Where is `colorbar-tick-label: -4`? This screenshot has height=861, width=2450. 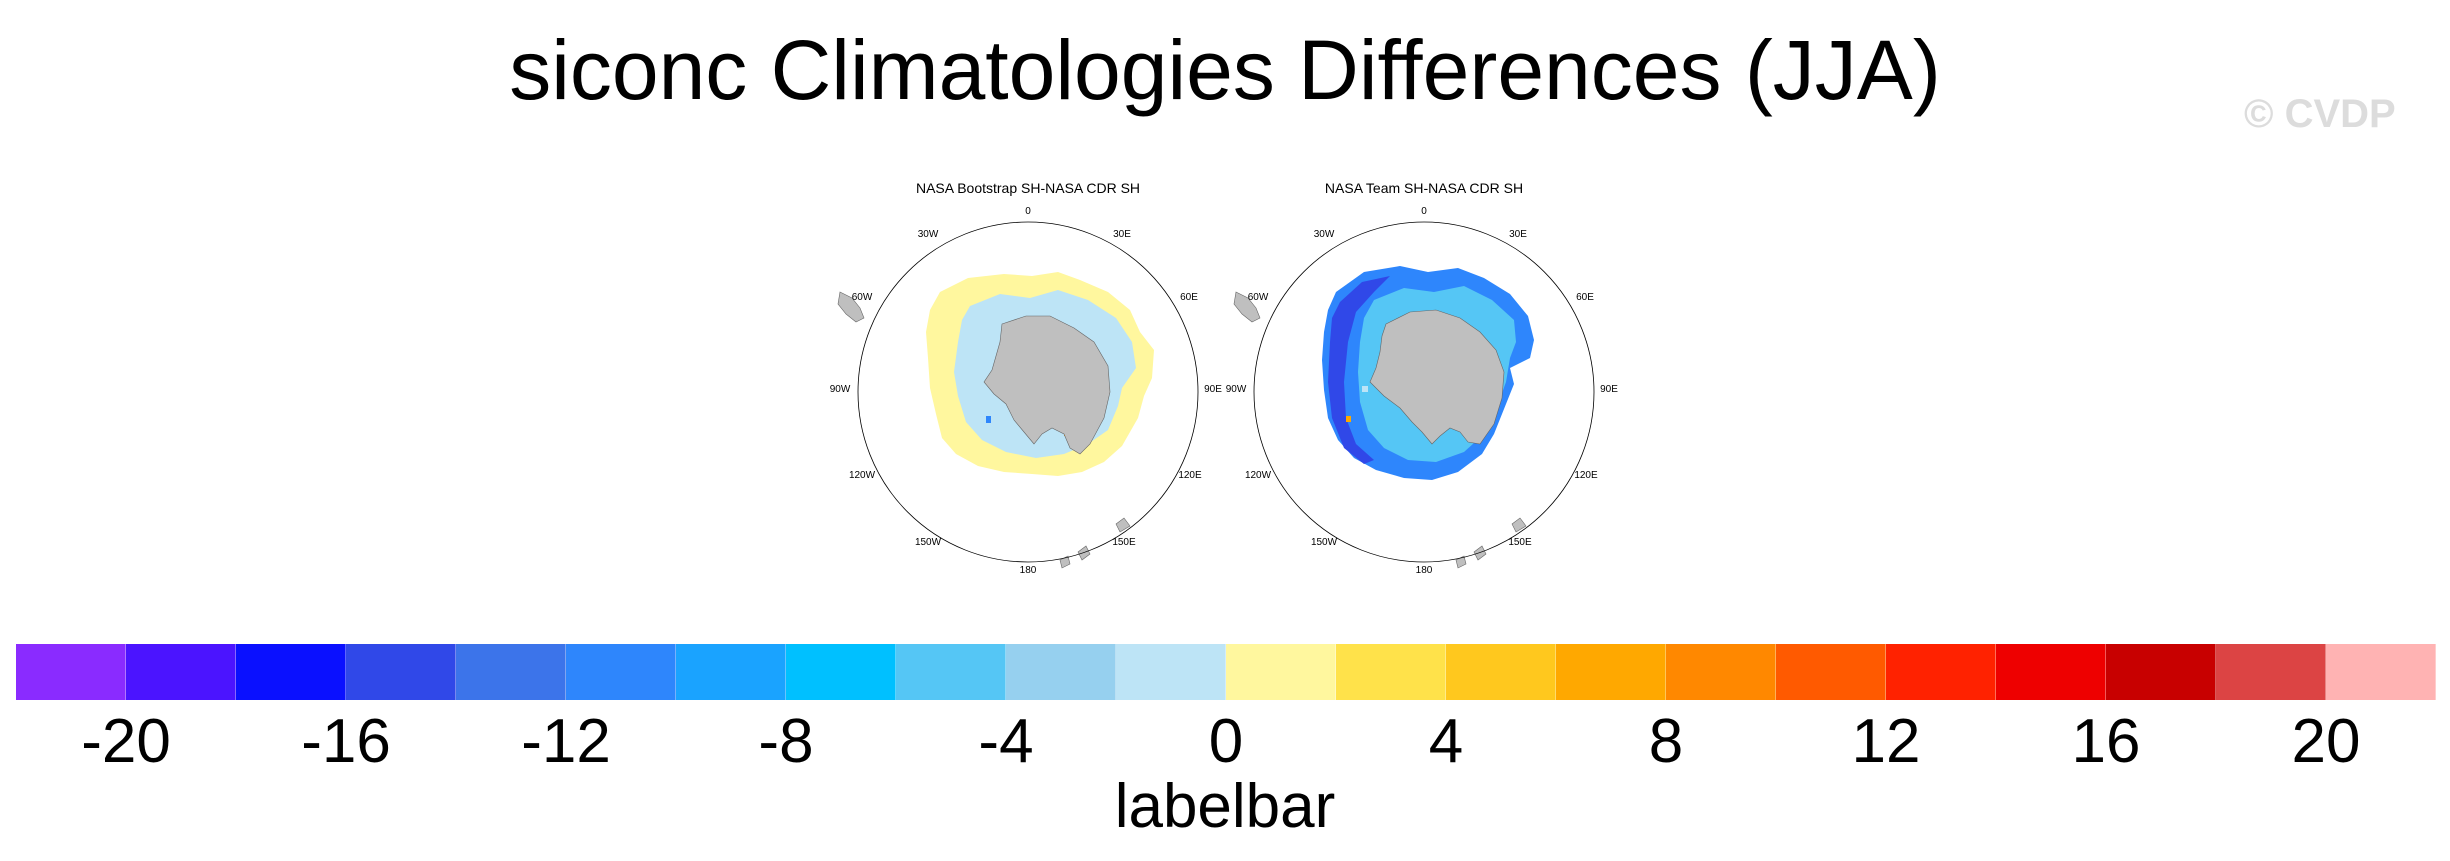 colorbar-tick-label: -4 is located at coordinates (1006, 741).